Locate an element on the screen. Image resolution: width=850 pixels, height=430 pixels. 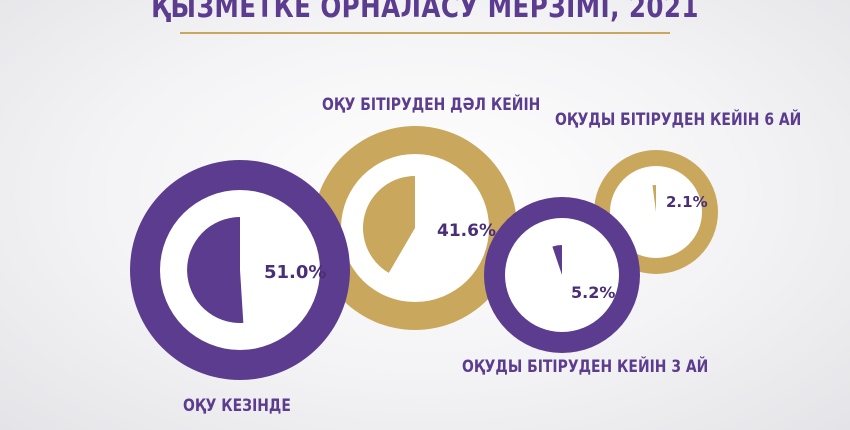
label-right-after-graduation: ОҚУ БІТІРУДЕН ДӘЛ КЕЙІН is located at coordinates (431, 105).